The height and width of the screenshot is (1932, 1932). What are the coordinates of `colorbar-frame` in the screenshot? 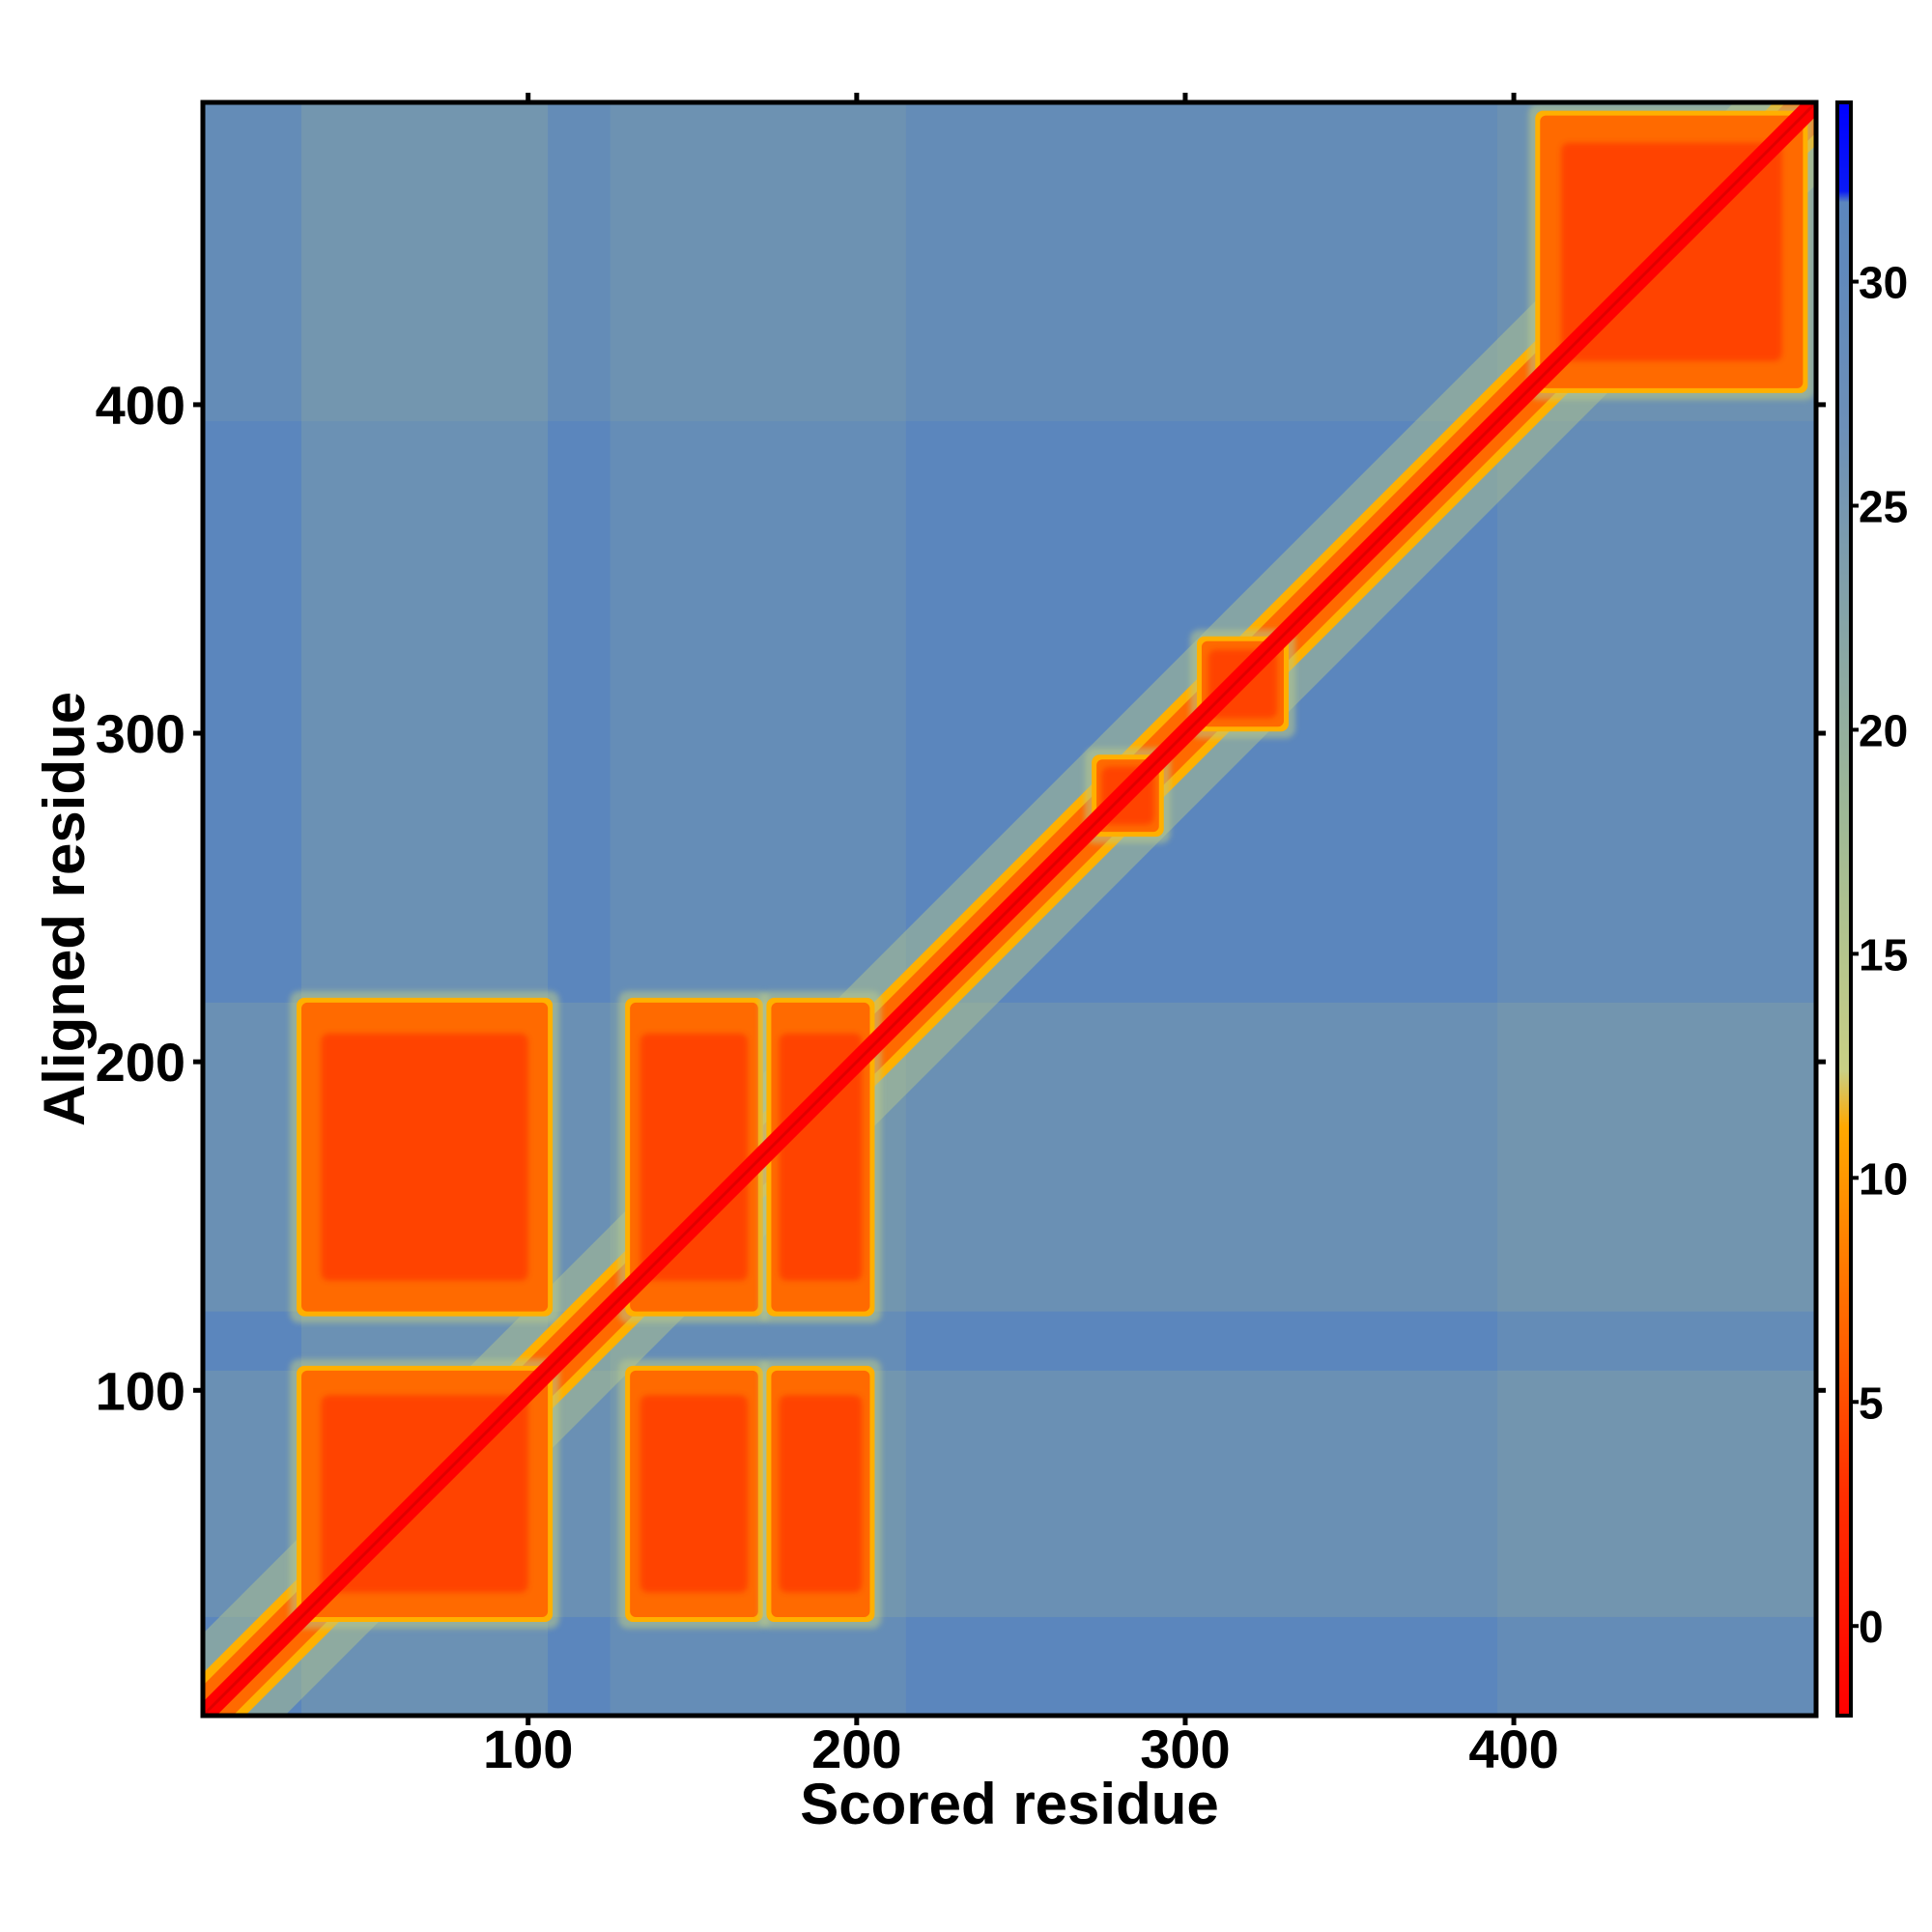 It's located at (1844, 909).